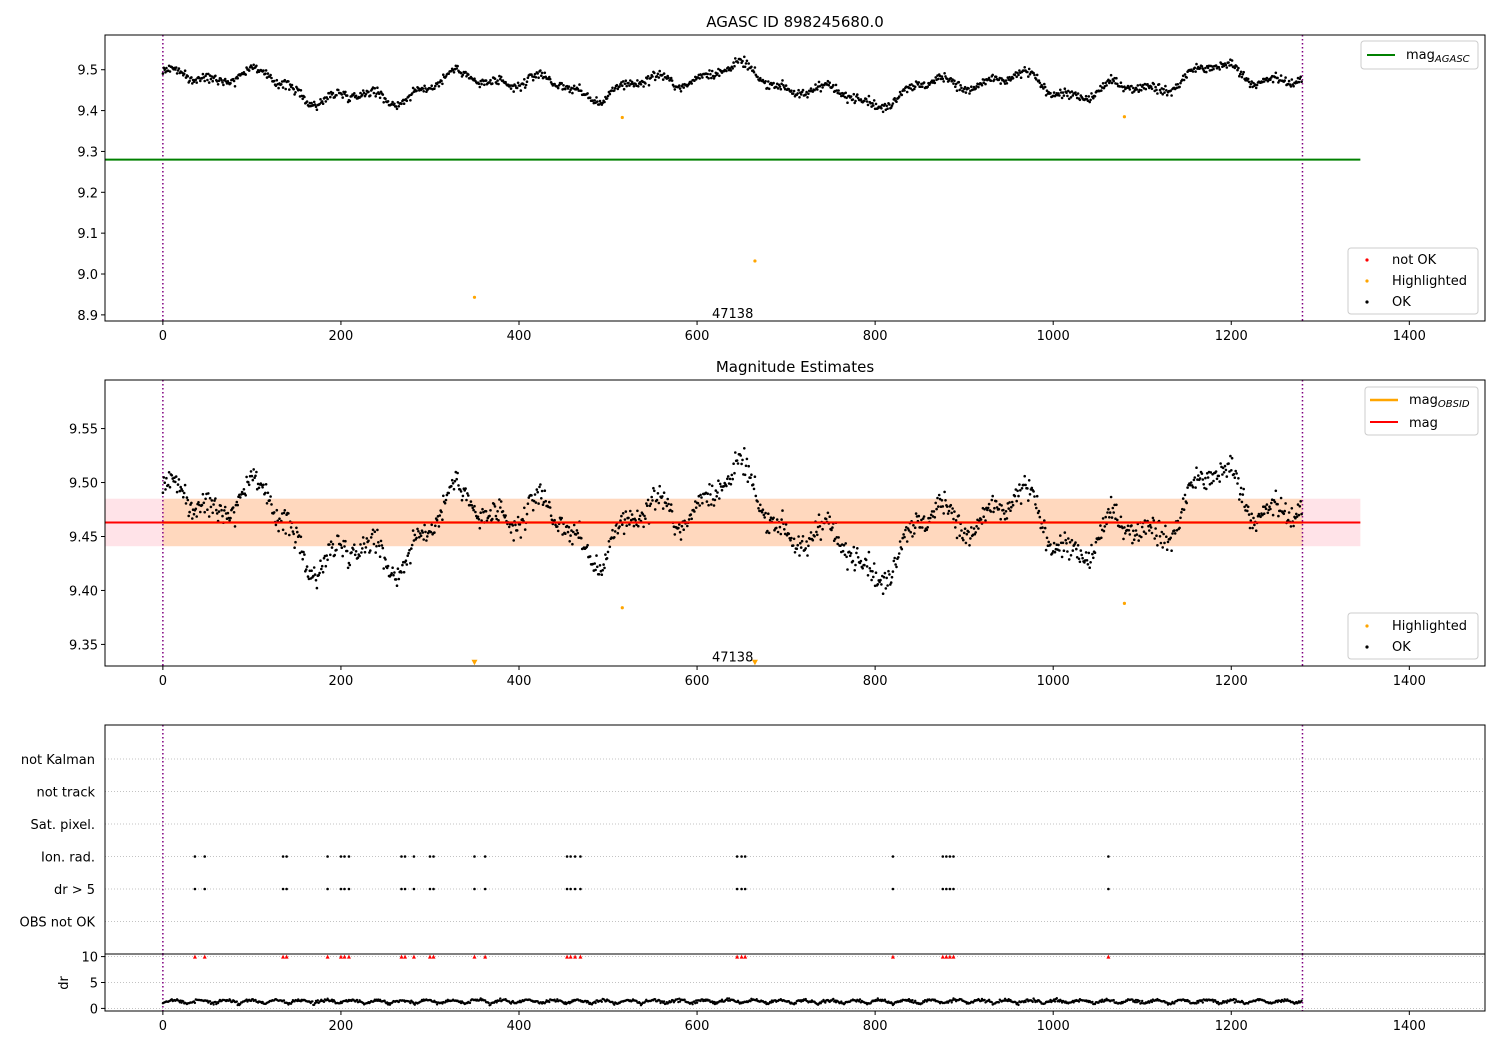 This screenshot has height=1050, width=1500. Describe the element at coordinates (87, 71) in the screenshot. I see `y-tick-label: 9.5` at that location.